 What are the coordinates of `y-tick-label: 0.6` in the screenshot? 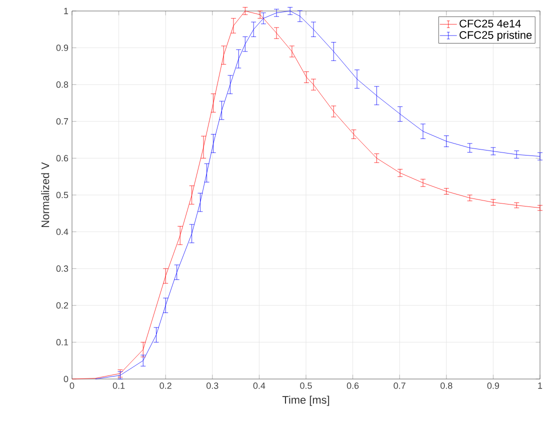 It's located at (62, 158).